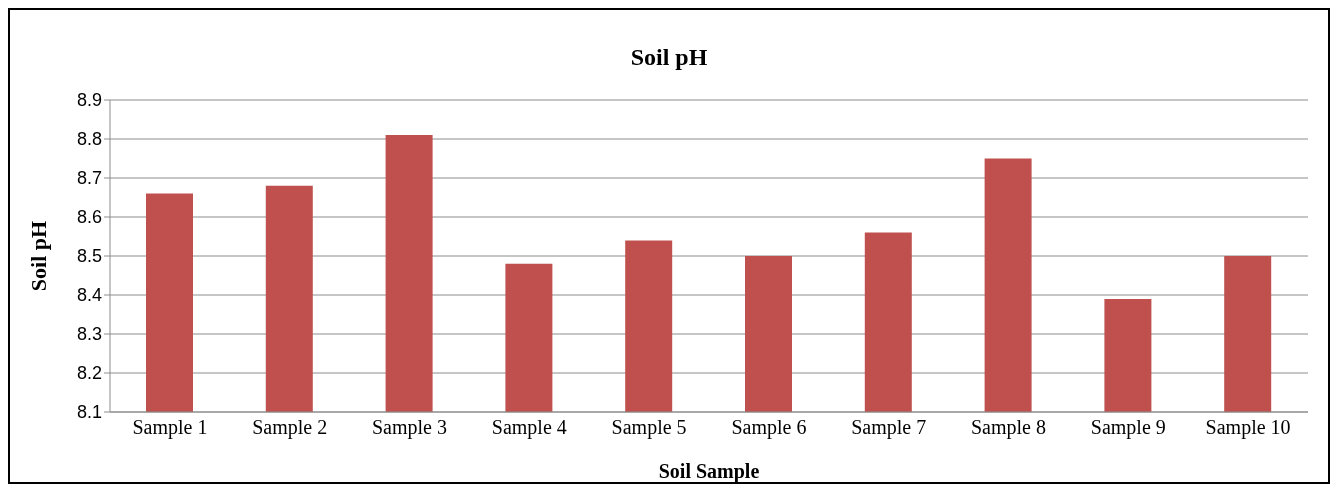  I want to click on x-tick-label: Sample 1, so click(170, 428).